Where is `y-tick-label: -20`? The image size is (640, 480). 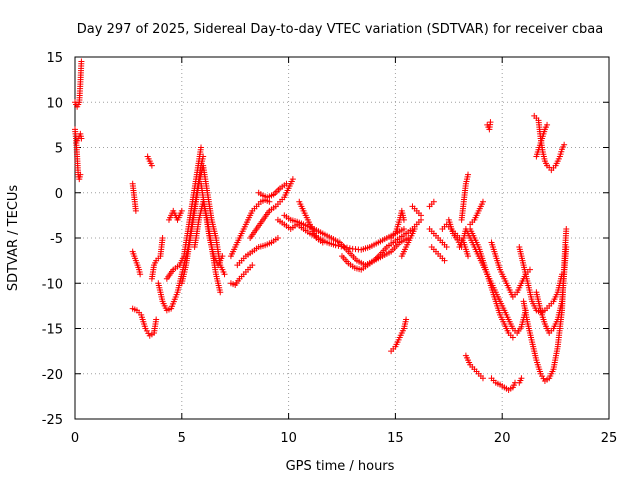 y-tick-label: -20 is located at coordinates (52, 375).